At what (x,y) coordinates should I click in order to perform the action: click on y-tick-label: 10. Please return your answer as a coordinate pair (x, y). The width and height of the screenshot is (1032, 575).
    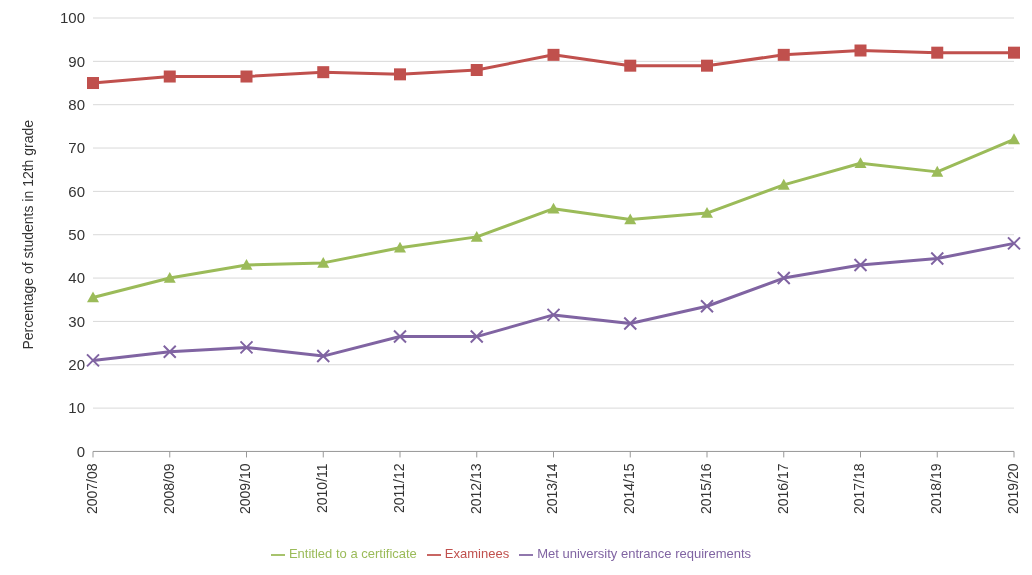
    Looking at the image, I should click on (76, 408).